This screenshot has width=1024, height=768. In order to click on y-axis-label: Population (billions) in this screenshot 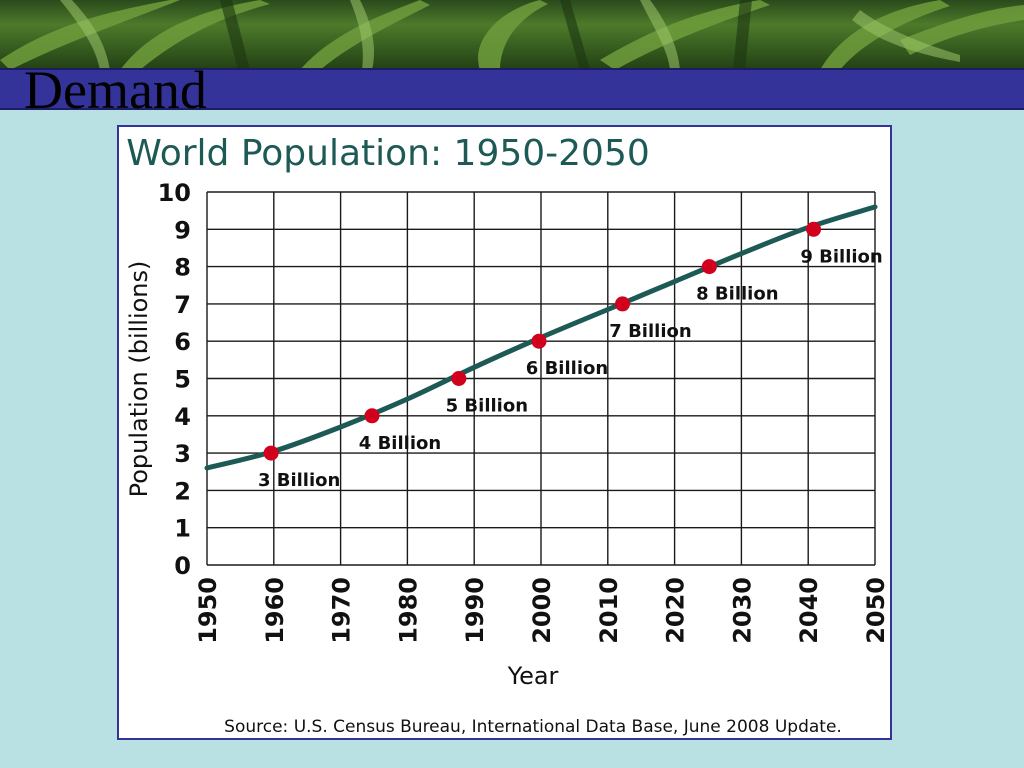, I will do `click(139, 379)`.